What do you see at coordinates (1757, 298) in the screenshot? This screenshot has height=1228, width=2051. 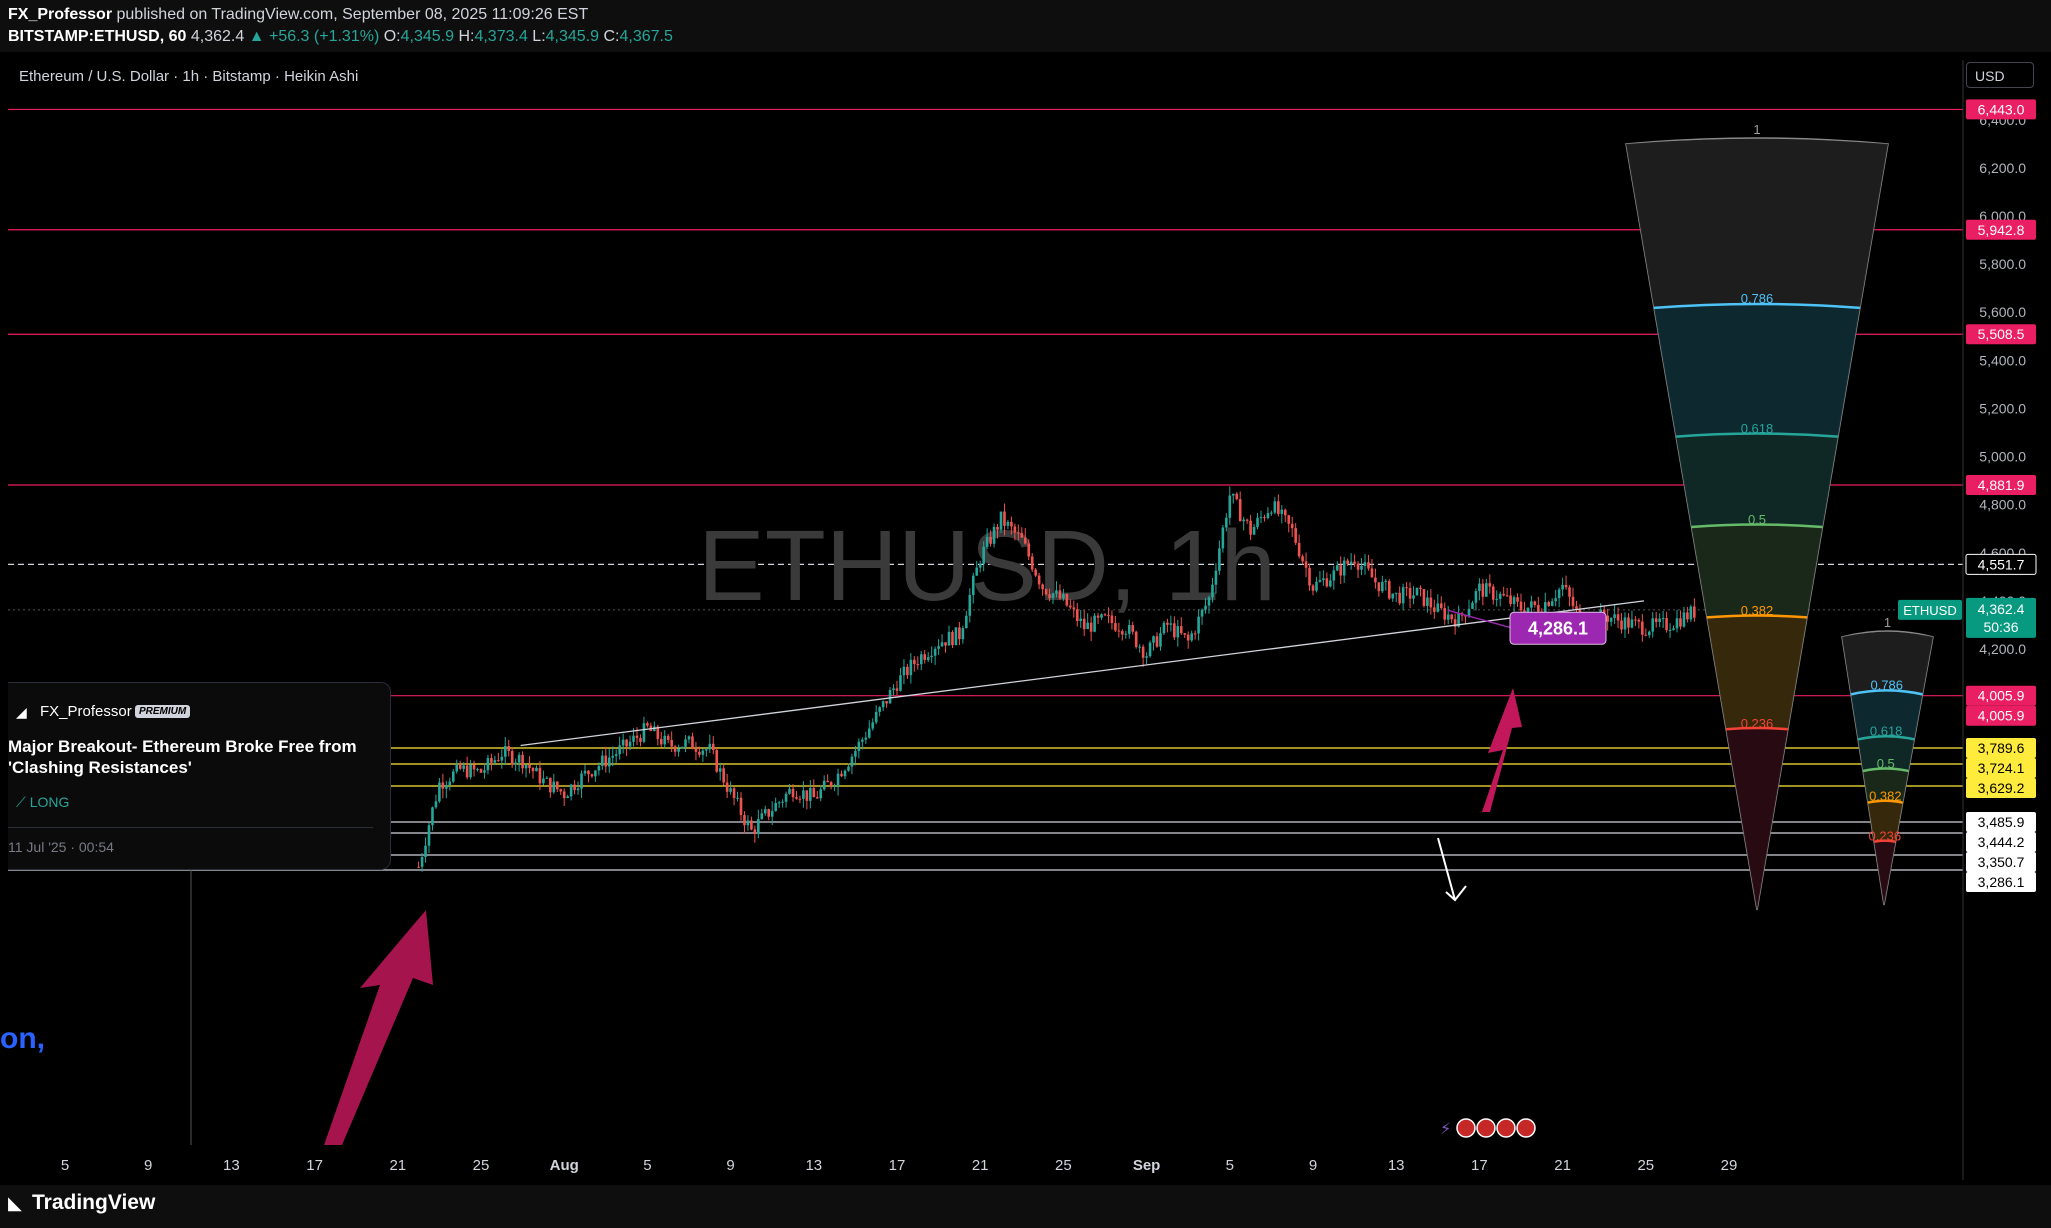 I see `fan-level-label: 0.786` at bounding box center [1757, 298].